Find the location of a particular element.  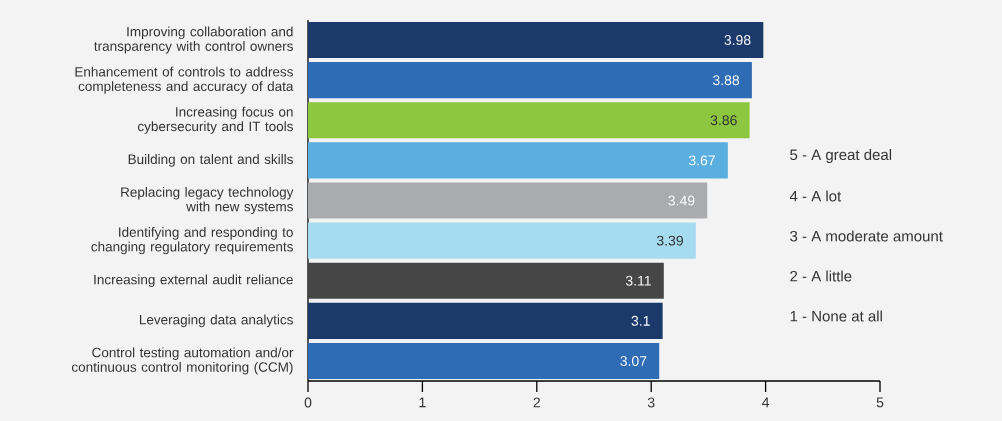

data-label: 3.07 is located at coordinates (633, 360).